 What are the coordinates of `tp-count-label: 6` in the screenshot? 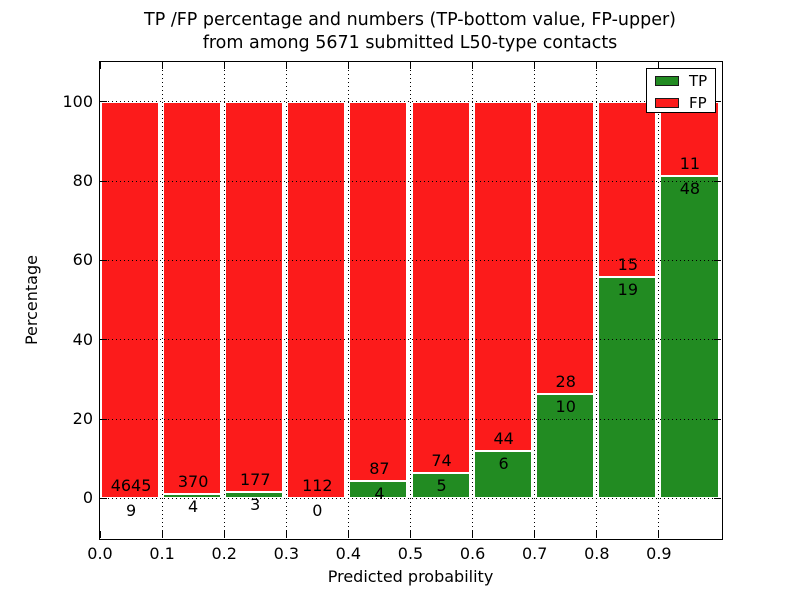 It's located at (503, 463).